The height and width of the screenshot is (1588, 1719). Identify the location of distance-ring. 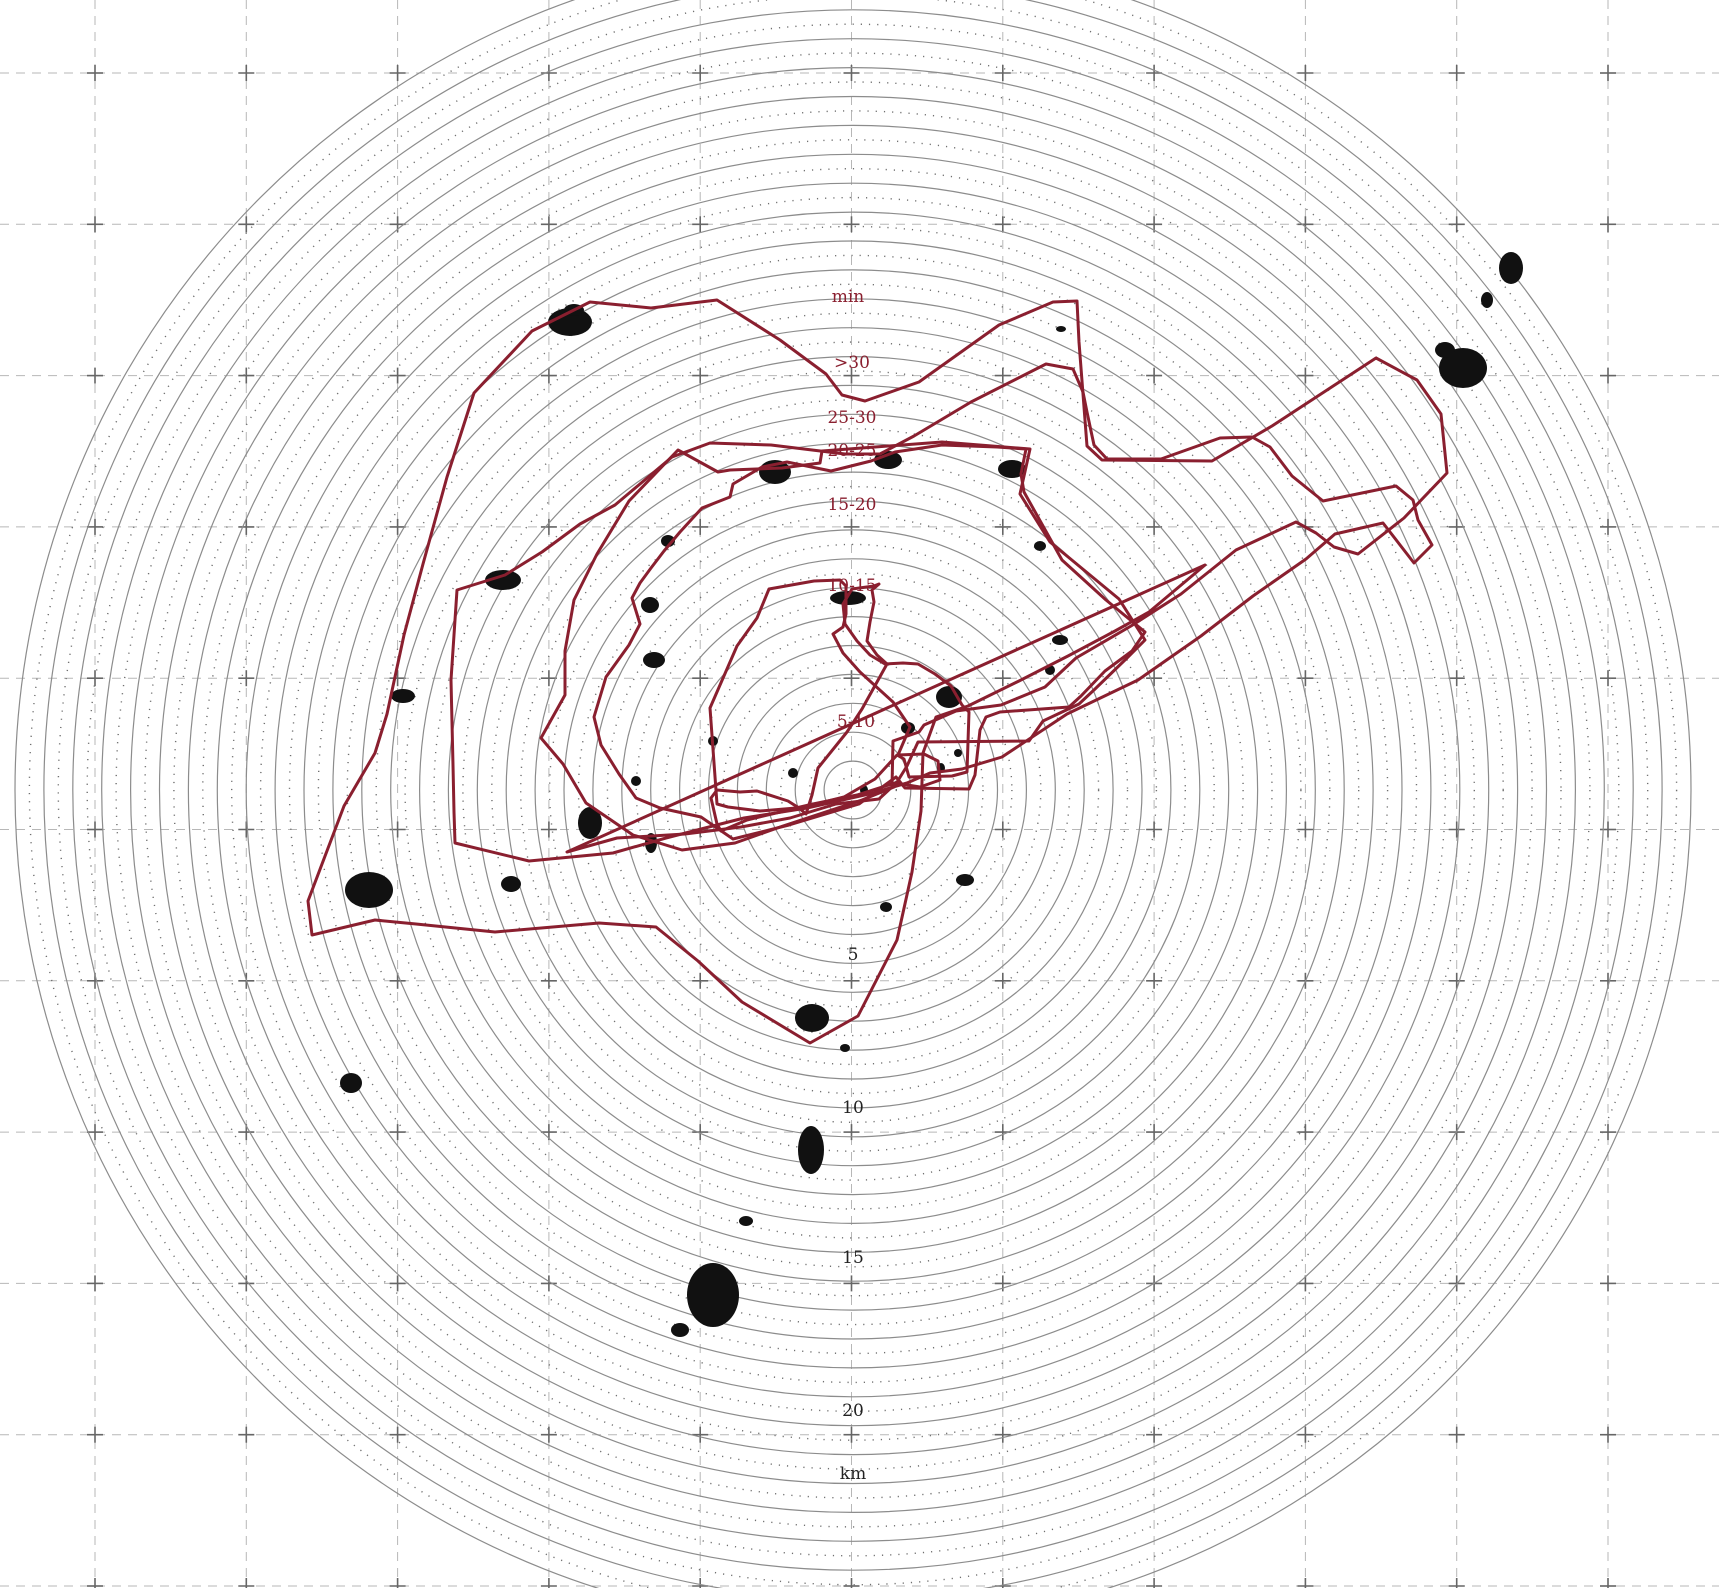
(853, 790).